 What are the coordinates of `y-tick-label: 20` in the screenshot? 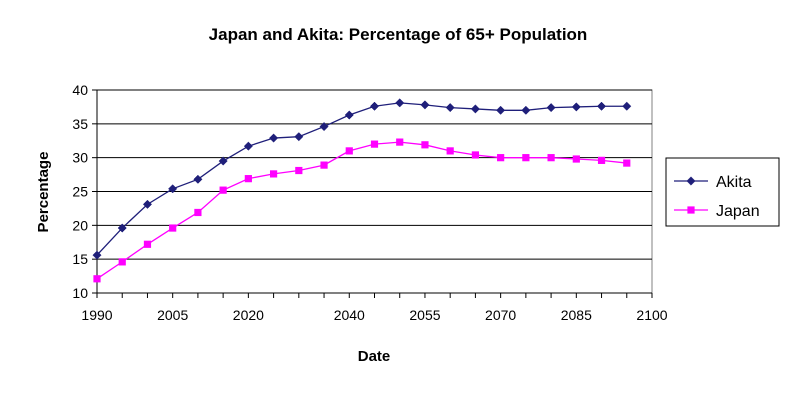 It's located at (80, 225).